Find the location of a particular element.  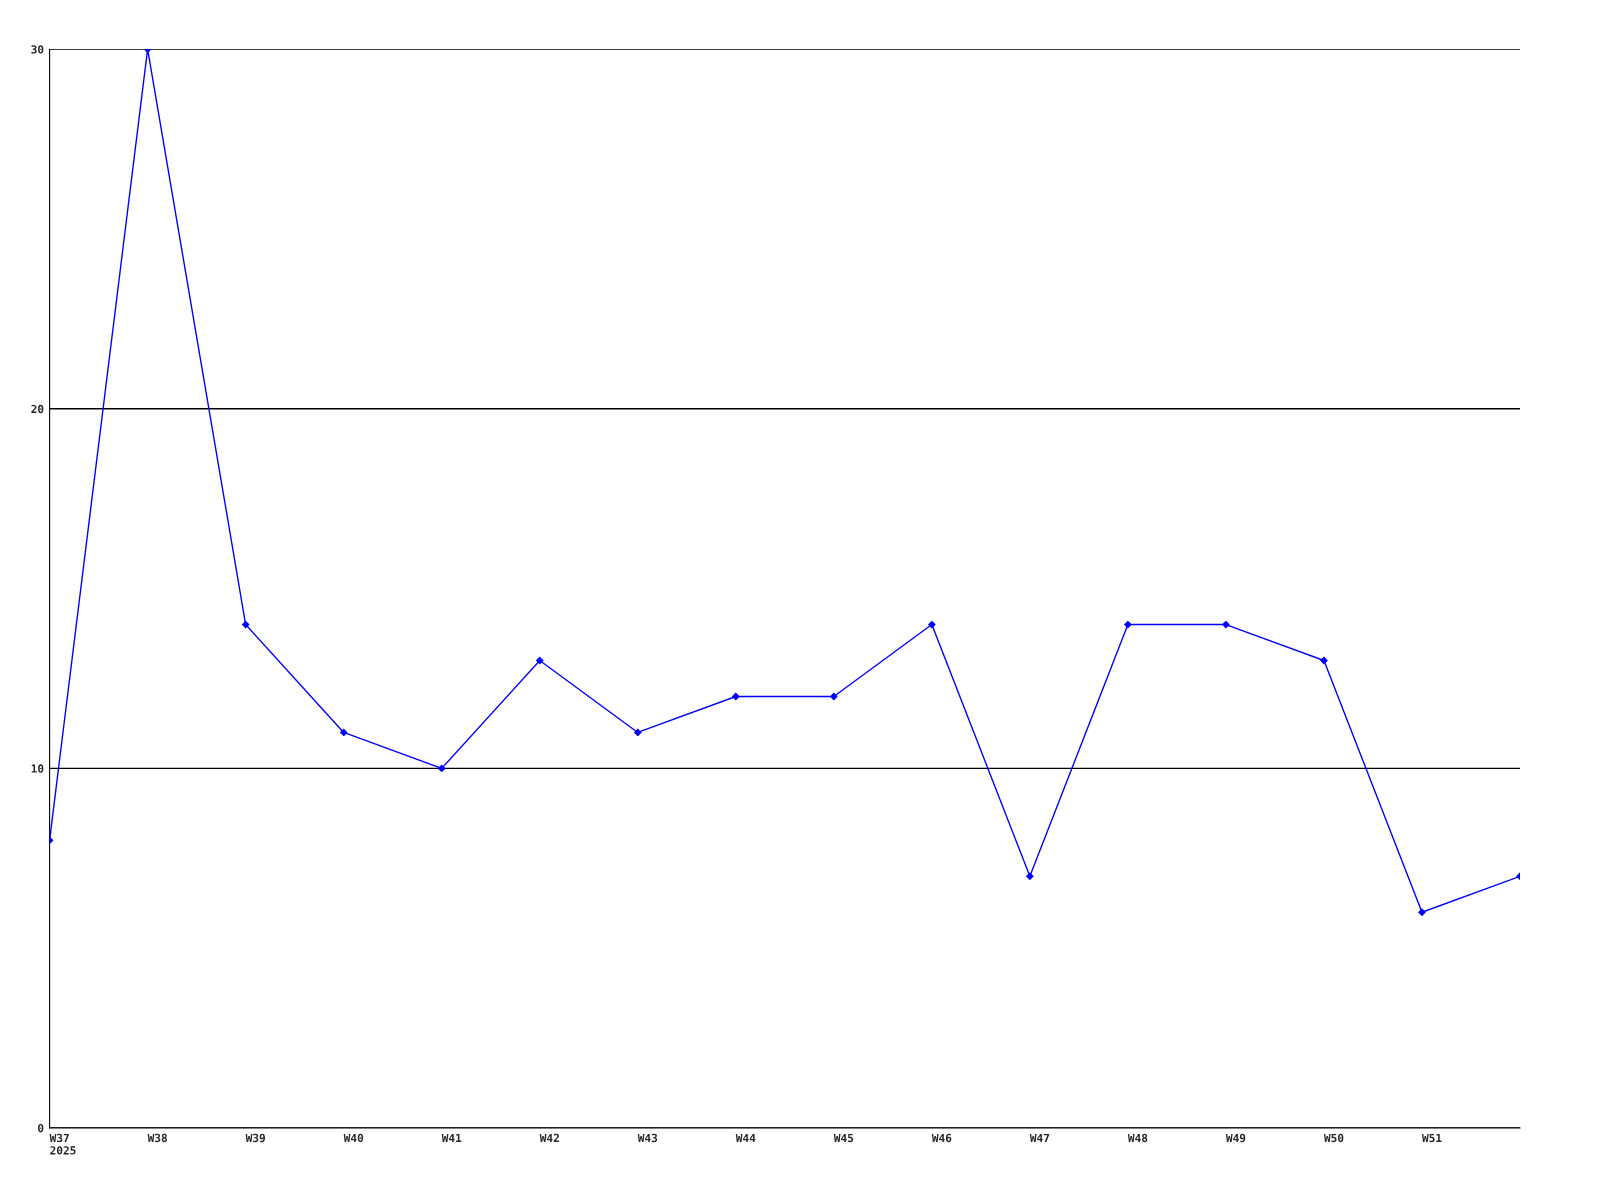

x-tick-label: W37 2025 is located at coordinates (62, 1144).